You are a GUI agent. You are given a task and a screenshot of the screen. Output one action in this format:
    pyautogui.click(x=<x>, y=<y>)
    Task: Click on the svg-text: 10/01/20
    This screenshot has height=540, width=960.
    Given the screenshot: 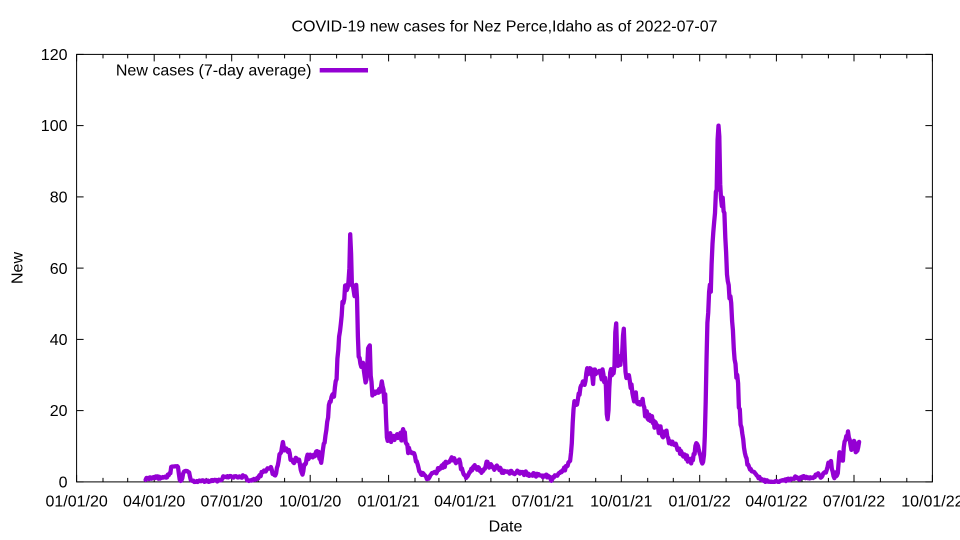 What is the action you would take?
    pyautogui.click(x=310, y=502)
    